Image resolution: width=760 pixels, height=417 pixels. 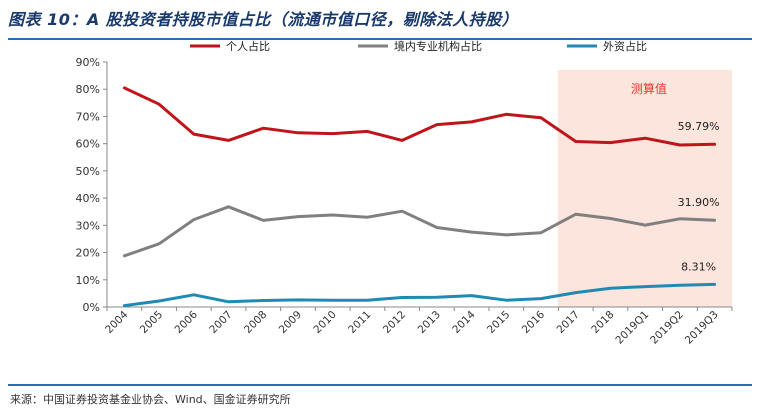 What do you see at coordinates (187, 322) in the screenshot?
I see `x-tick-label: 2006` at bounding box center [187, 322].